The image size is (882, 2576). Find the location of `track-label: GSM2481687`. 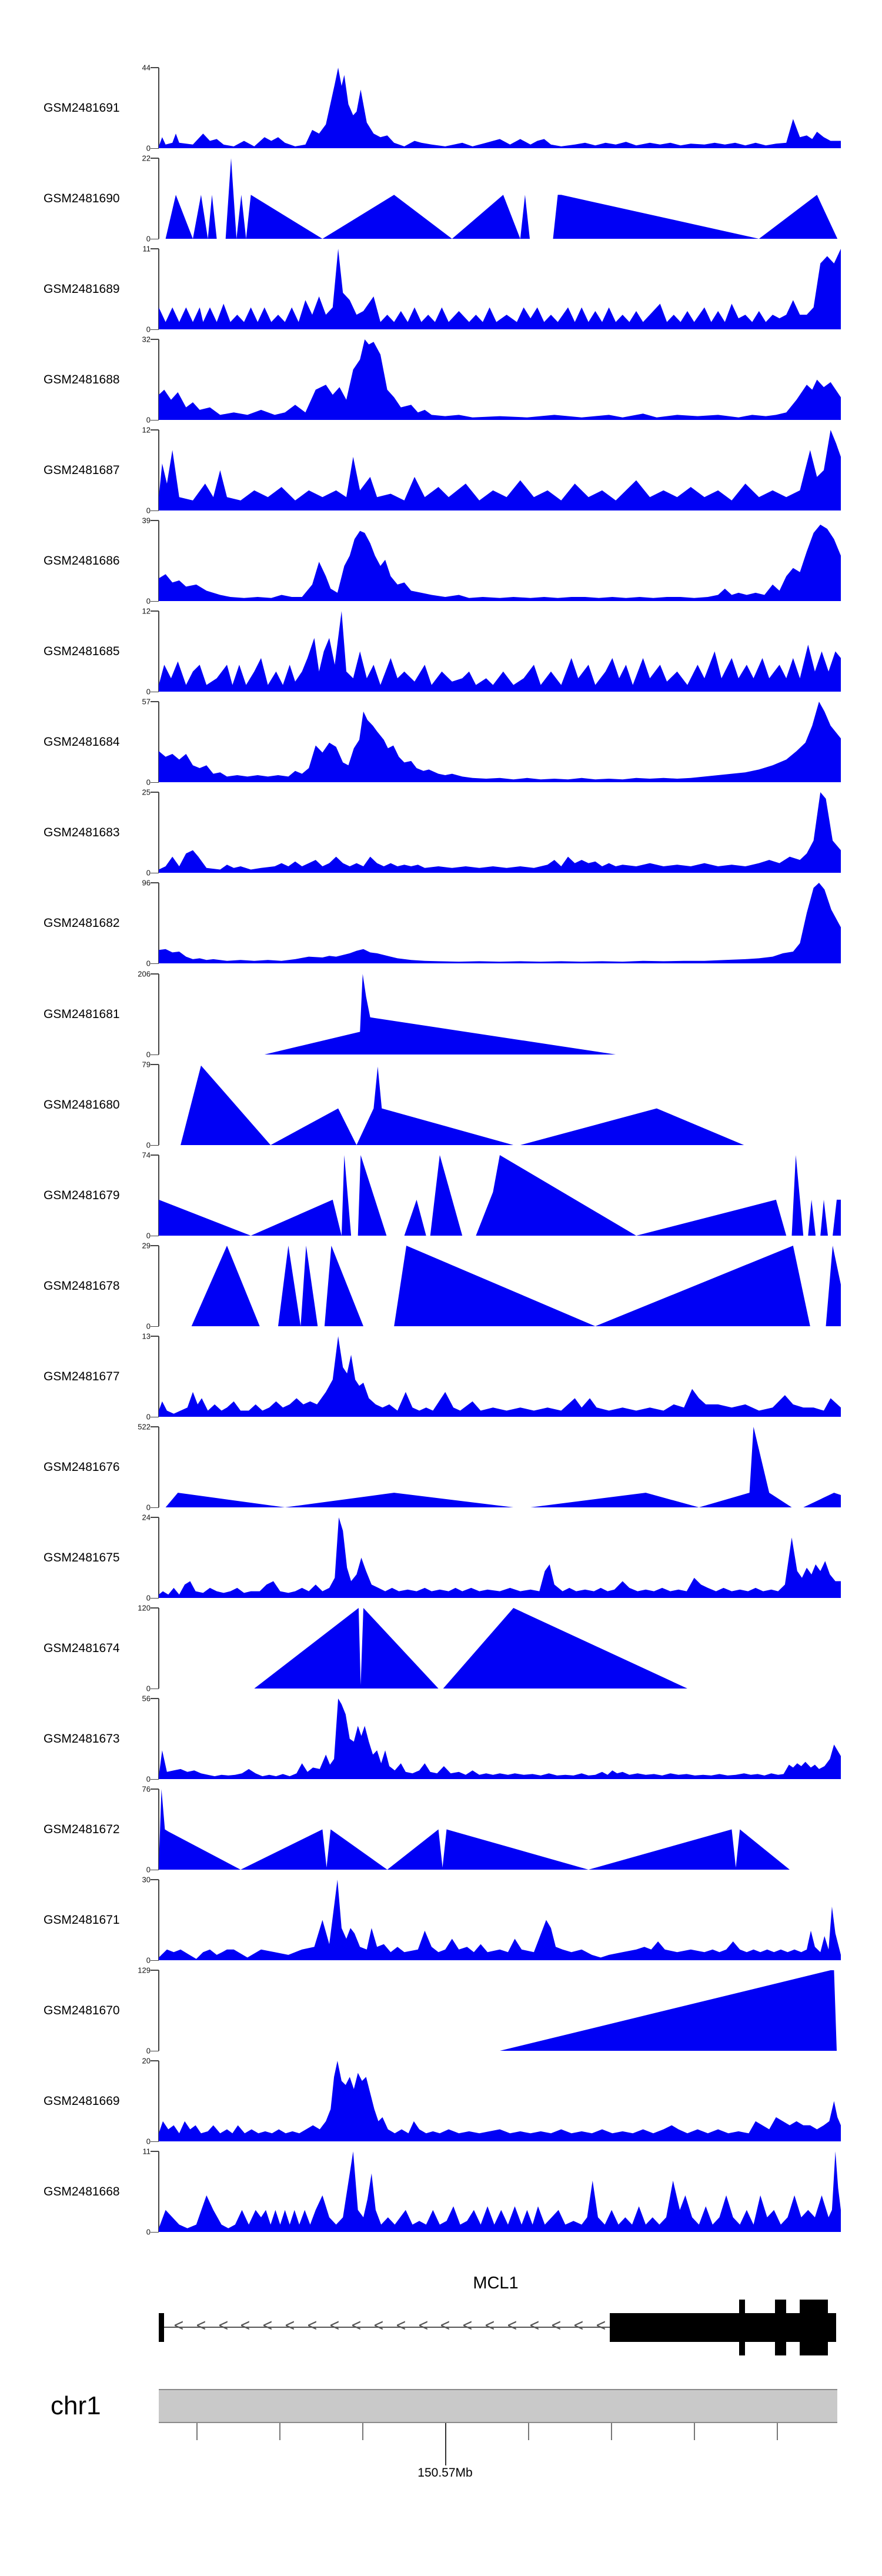

track-label: GSM2481687 is located at coordinates (82, 470).